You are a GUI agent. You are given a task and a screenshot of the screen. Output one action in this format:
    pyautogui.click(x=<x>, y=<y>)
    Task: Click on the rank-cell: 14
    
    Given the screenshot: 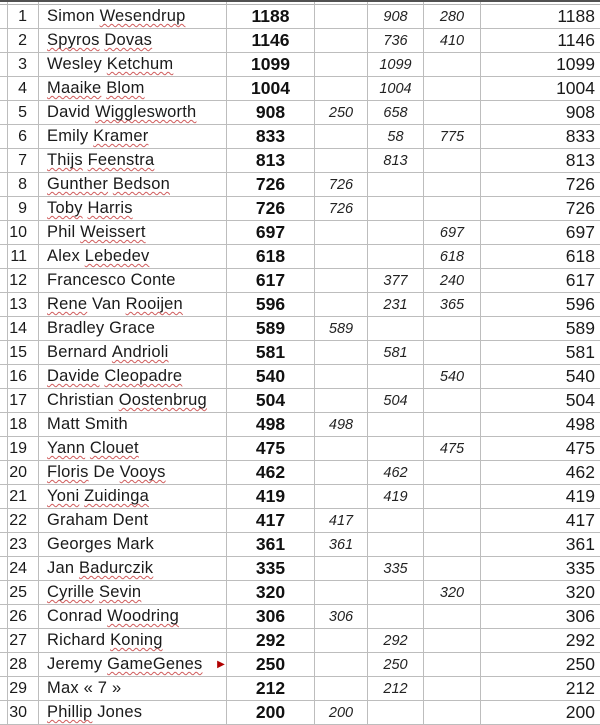 What is the action you would take?
    pyautogui.click(x=23, y=329)
    